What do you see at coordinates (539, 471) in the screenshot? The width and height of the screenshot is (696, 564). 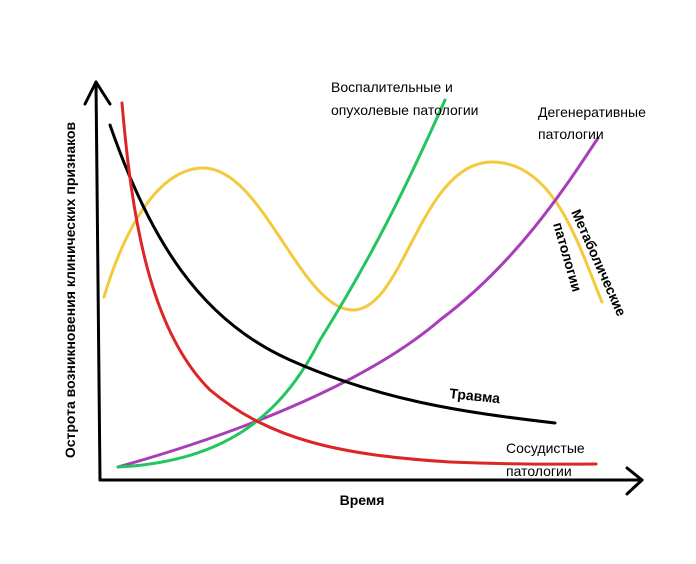 I see `vascular-label-line2: патологии` at bounding box center [539, 471].